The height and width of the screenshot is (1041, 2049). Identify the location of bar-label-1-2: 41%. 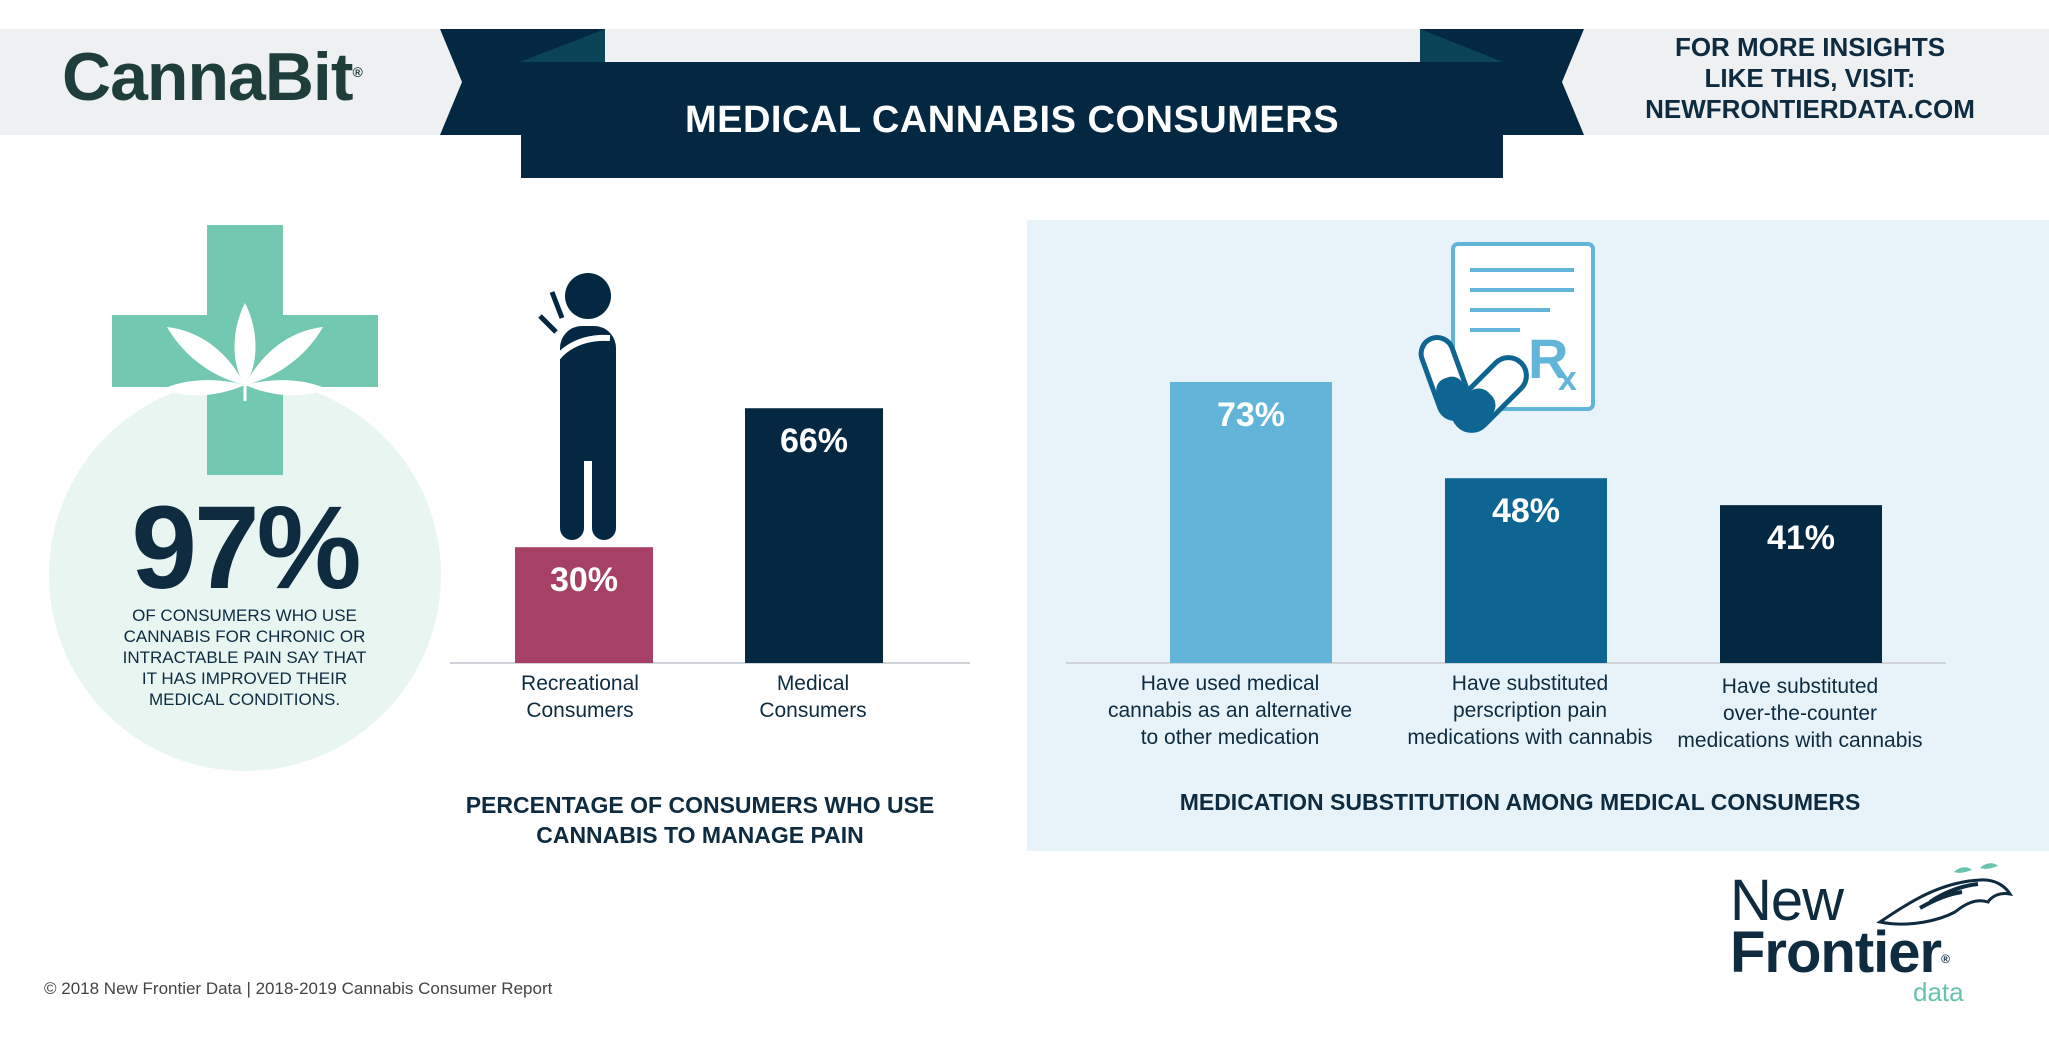
(1801, 538).